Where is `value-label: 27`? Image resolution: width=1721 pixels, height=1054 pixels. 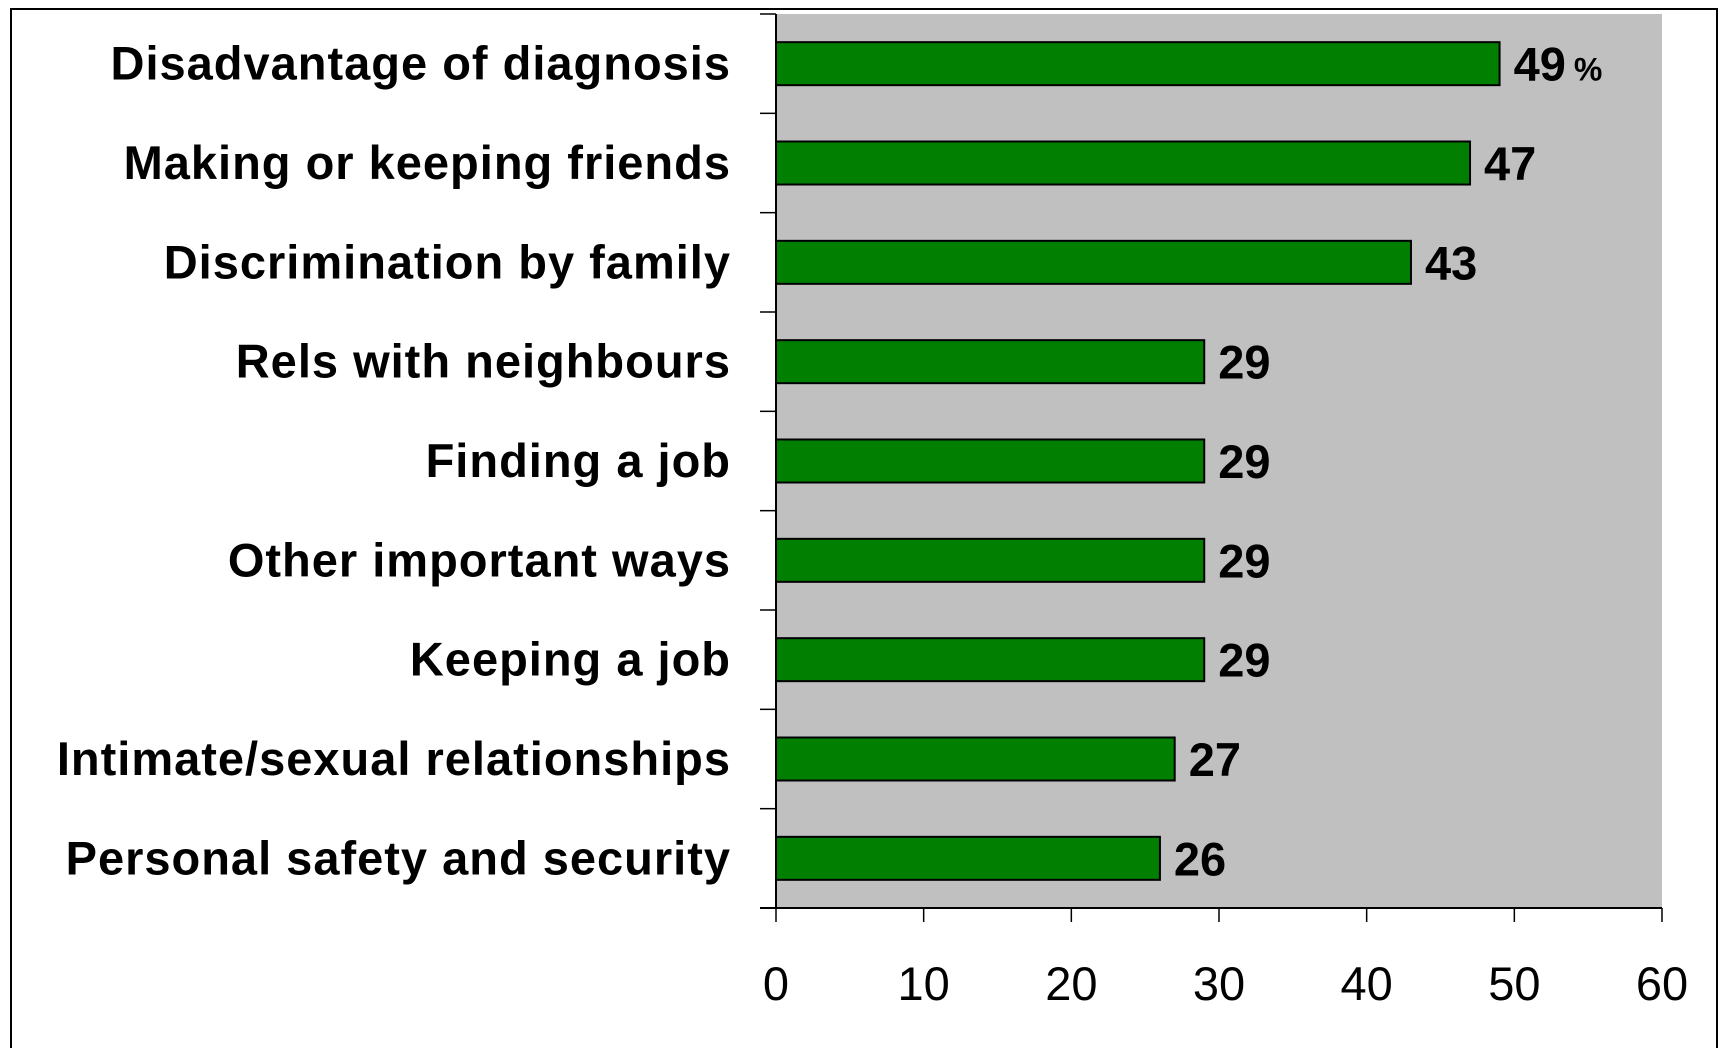 value-label: 27 is located at coordinates (1215, 759).